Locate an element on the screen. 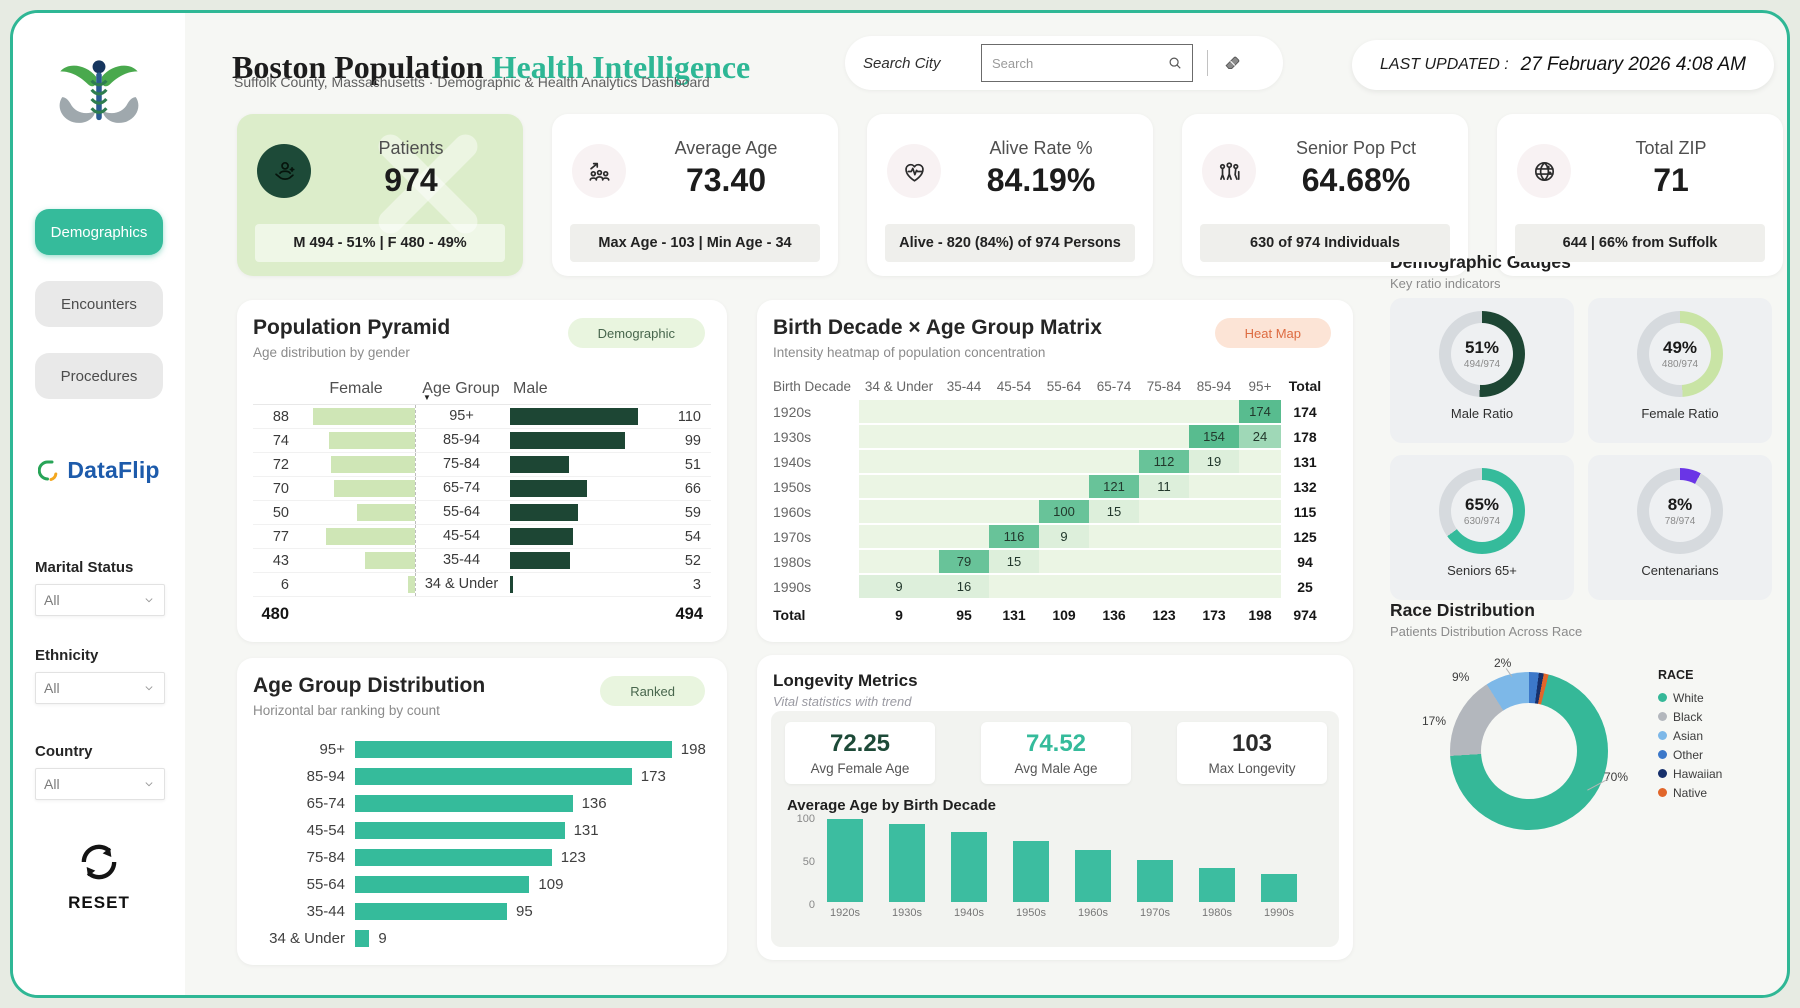  female-column-header: Female is located at coordinates (356, 388).